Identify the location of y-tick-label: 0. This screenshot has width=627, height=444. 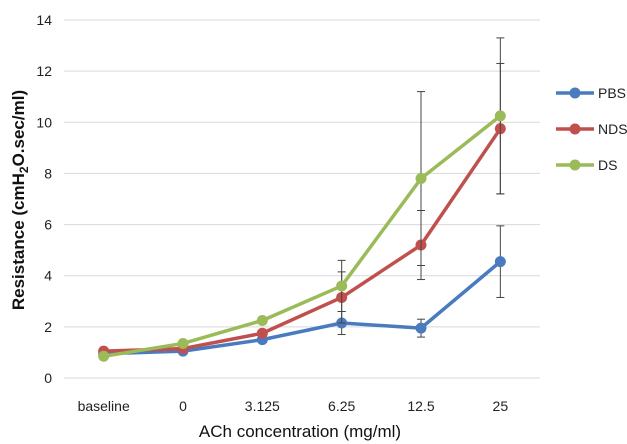
(48, 378).